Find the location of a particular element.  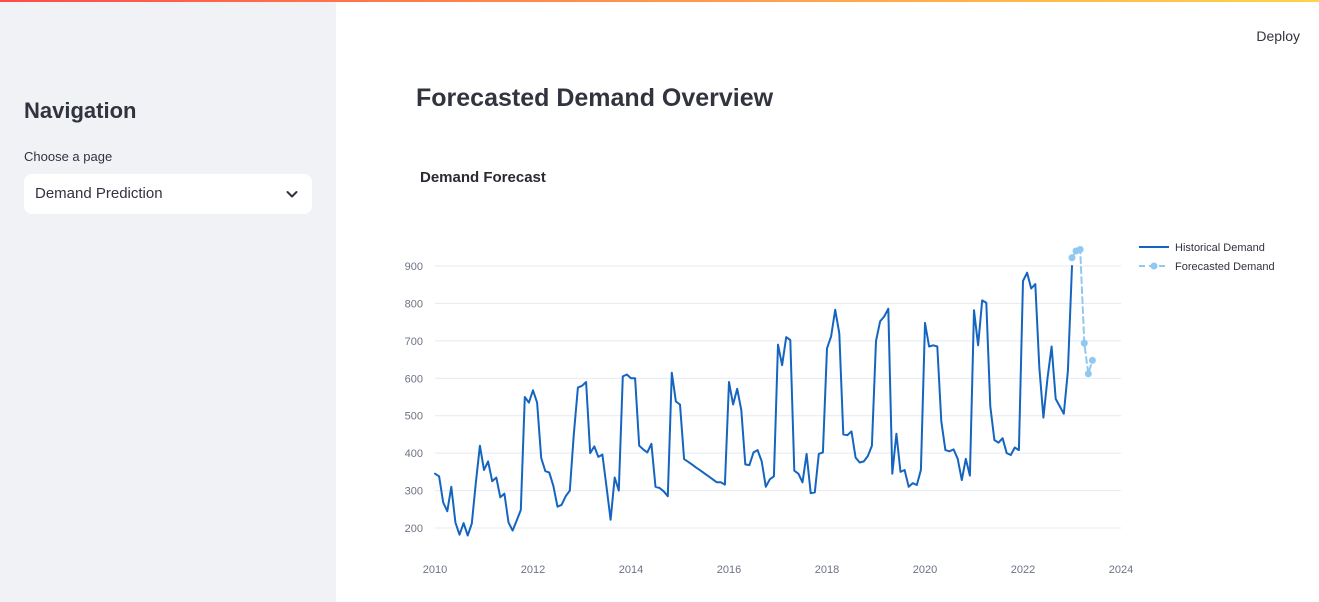

y-tick-label: 700 is located at coordinates (414, 342).